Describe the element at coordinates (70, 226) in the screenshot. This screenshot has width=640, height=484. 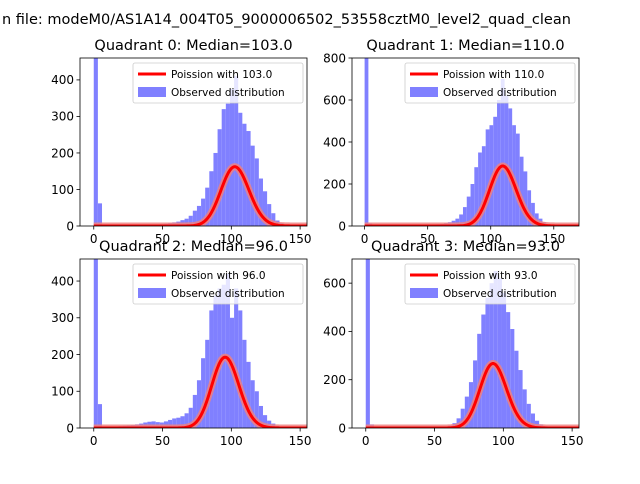
I see `quadrant-0-ytick-label: 0` at that location.